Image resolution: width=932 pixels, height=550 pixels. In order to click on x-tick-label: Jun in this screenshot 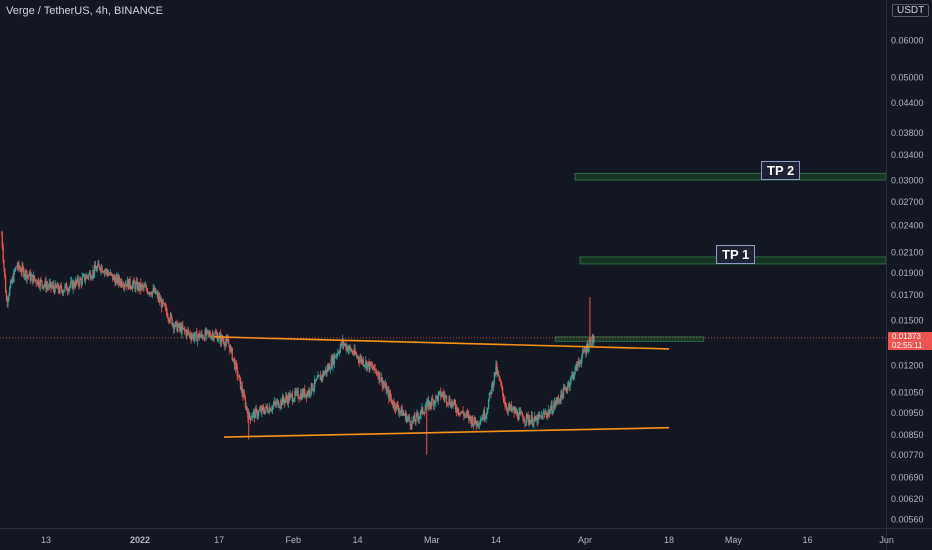, I will do `click(886, 540)`.